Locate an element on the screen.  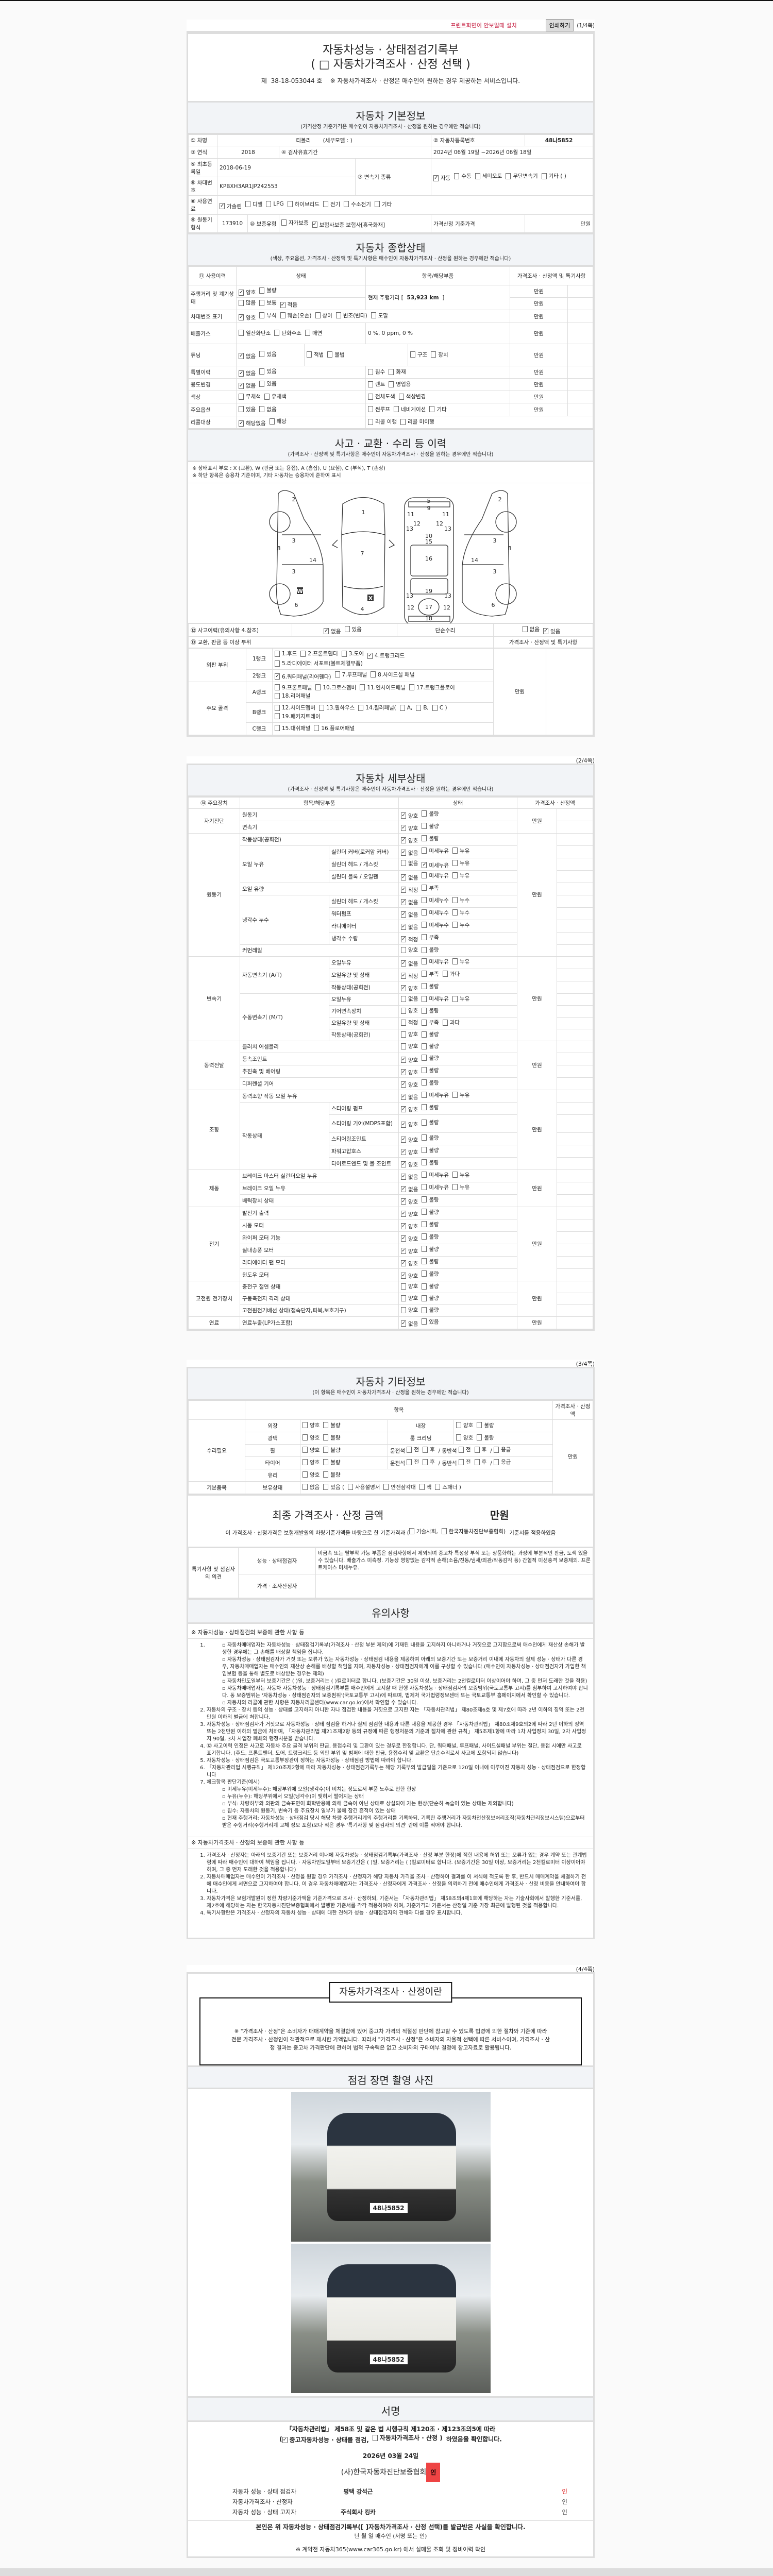
checkbox-option: 전체도색 is located at coordinates (381, 396).